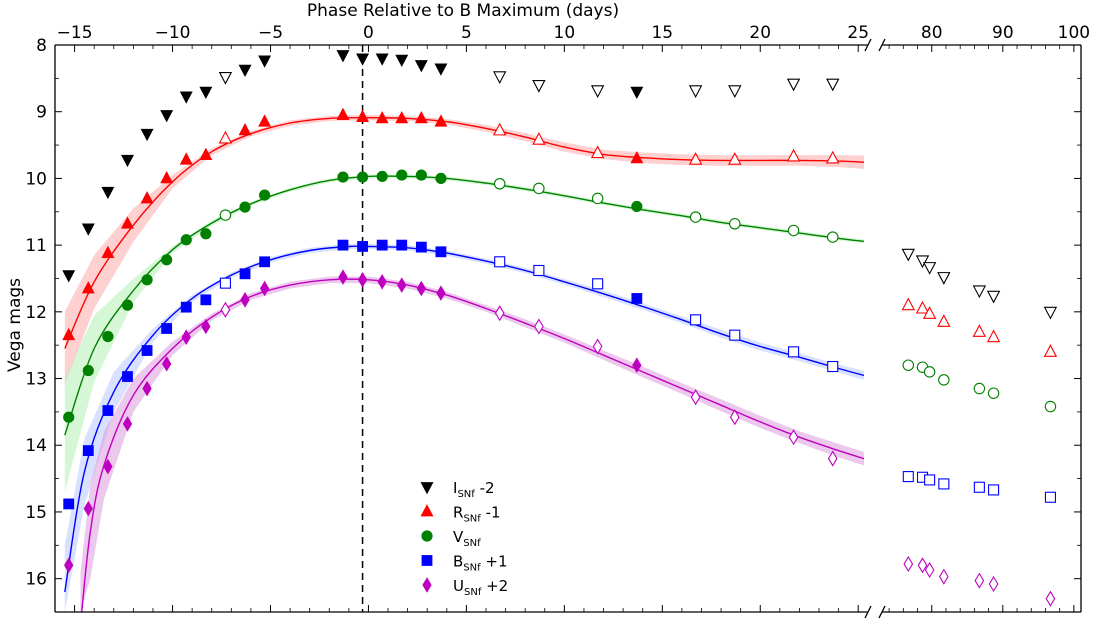  I want to click on legend-entry-I: ISNf -2, so click(457, 489).